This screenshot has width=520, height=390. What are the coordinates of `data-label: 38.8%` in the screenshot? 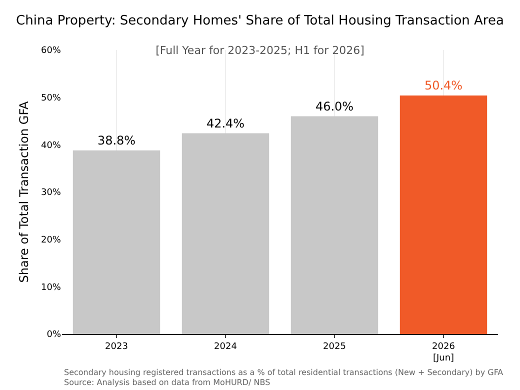 It's located at (116, 140).